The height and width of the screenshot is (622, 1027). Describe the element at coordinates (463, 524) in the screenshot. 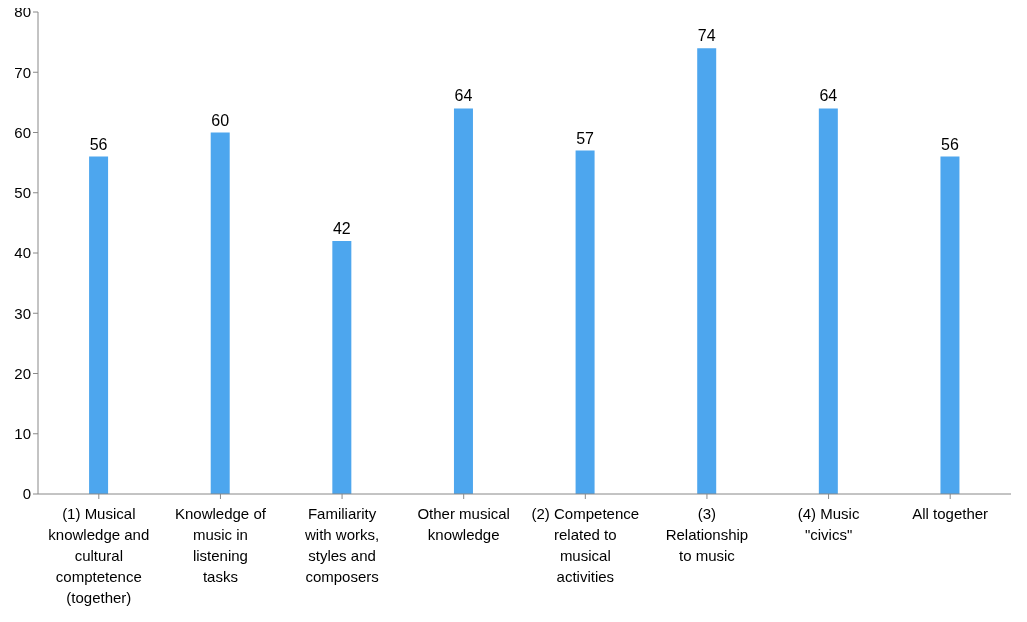

I see `x-tick-label: Other musical knowledge` at that location.